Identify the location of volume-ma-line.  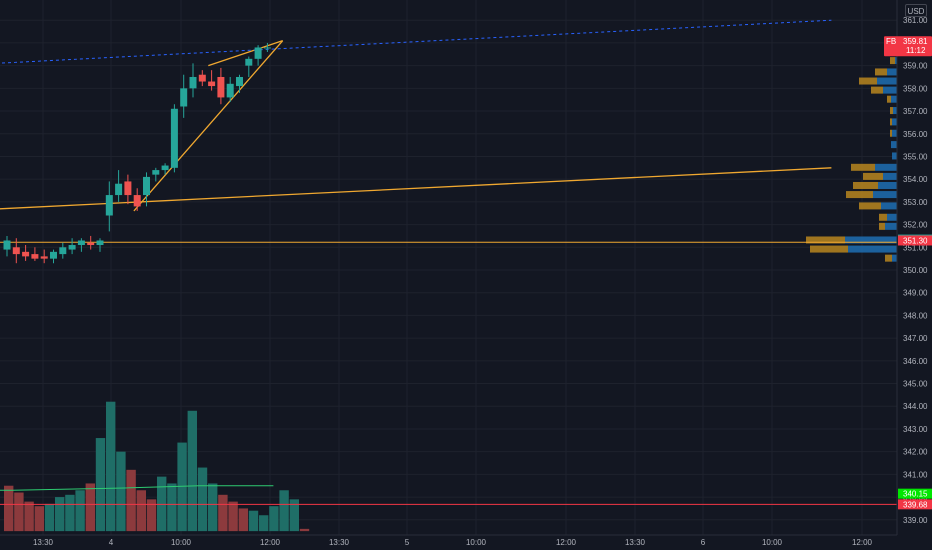
(137, 488).